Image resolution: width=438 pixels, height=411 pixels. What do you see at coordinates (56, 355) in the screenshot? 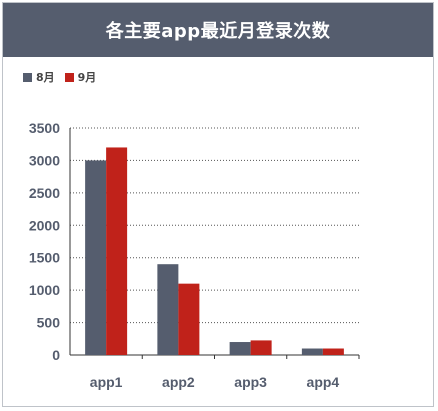
I see `y-tick-label: 0` at bounding box center [56, 355].